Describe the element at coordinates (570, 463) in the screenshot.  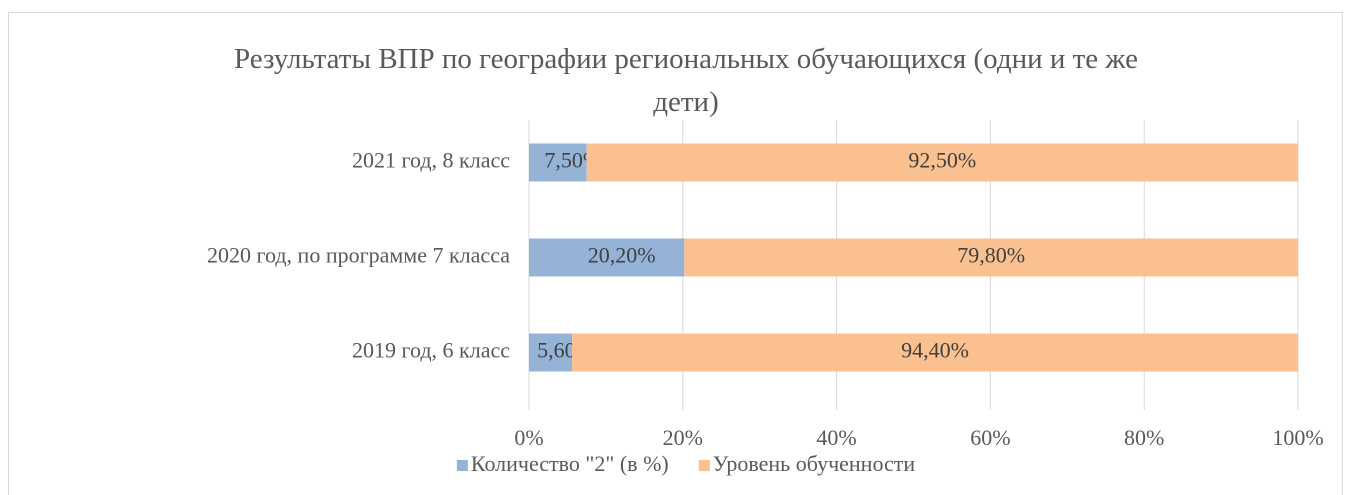
I see `legend-label: Количество "2" (в %)` at that location.